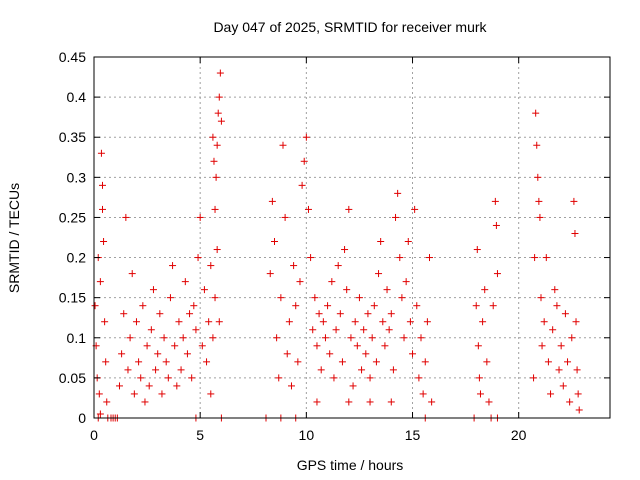 This screenshot has width=640, height=480. I want to click on y-tick-label: 0.2, so click(77, 258).